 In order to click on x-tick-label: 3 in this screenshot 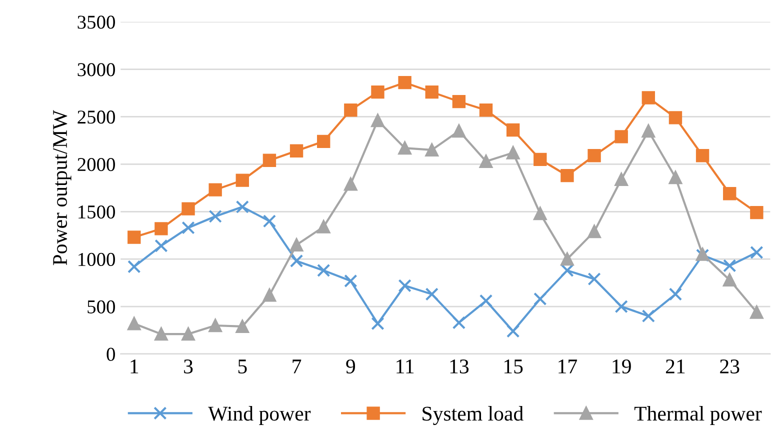, I will do `click(188, 366)`.